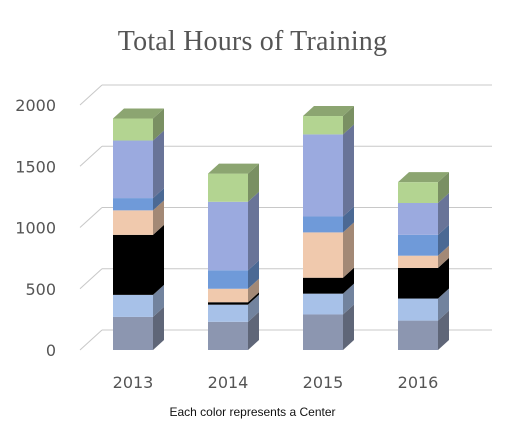 This screenshot has width=505, height=426. I want to click on y-tick-label: 0, so click(51, 350).